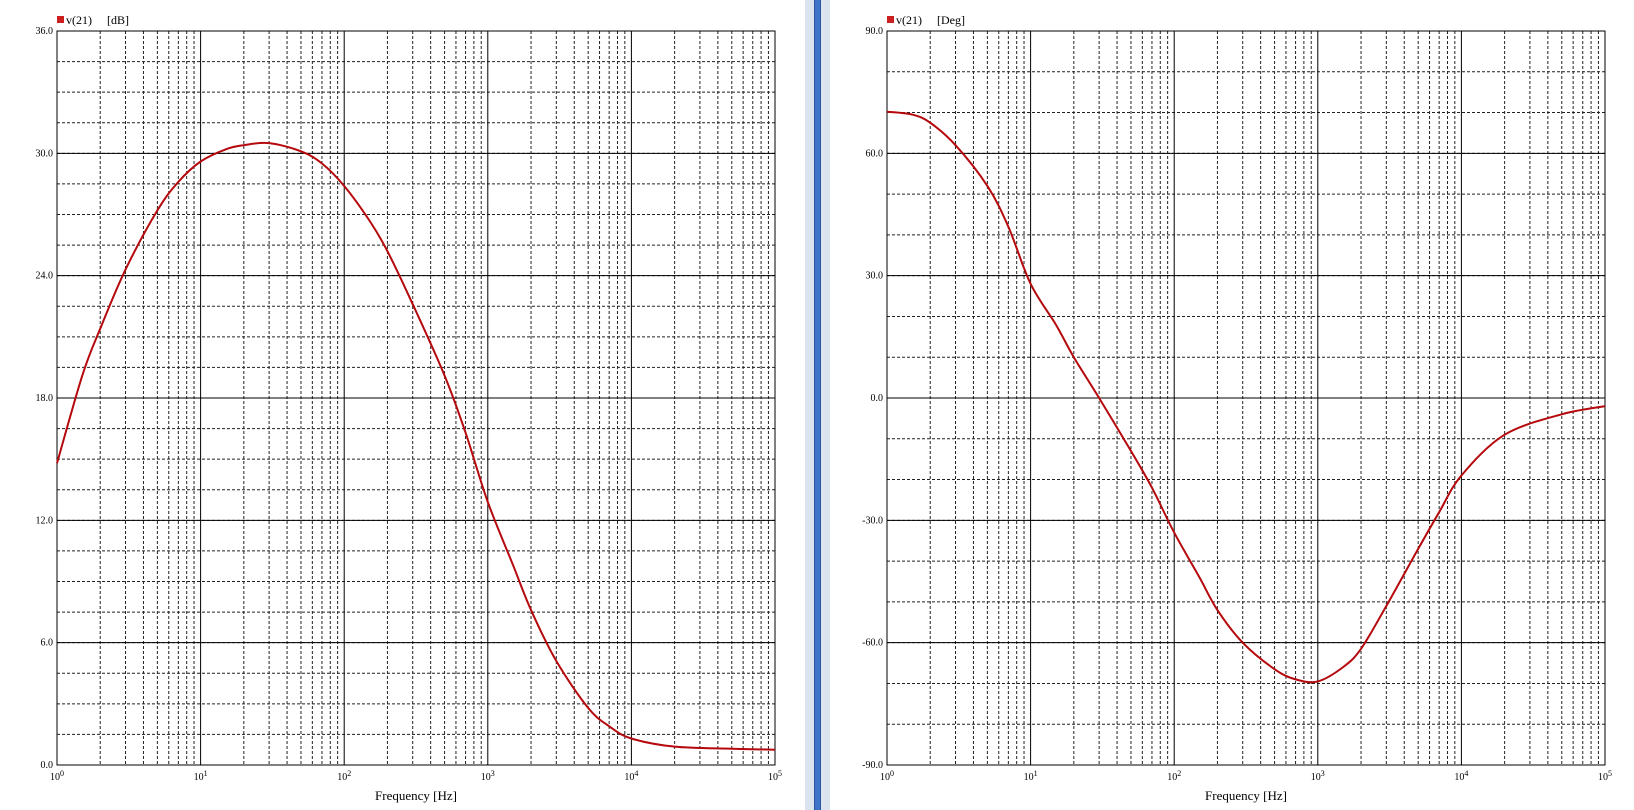  Describe the element at coordinates (118, 20) in the screenshot. I see `legend-unit: [dB]` at that location.